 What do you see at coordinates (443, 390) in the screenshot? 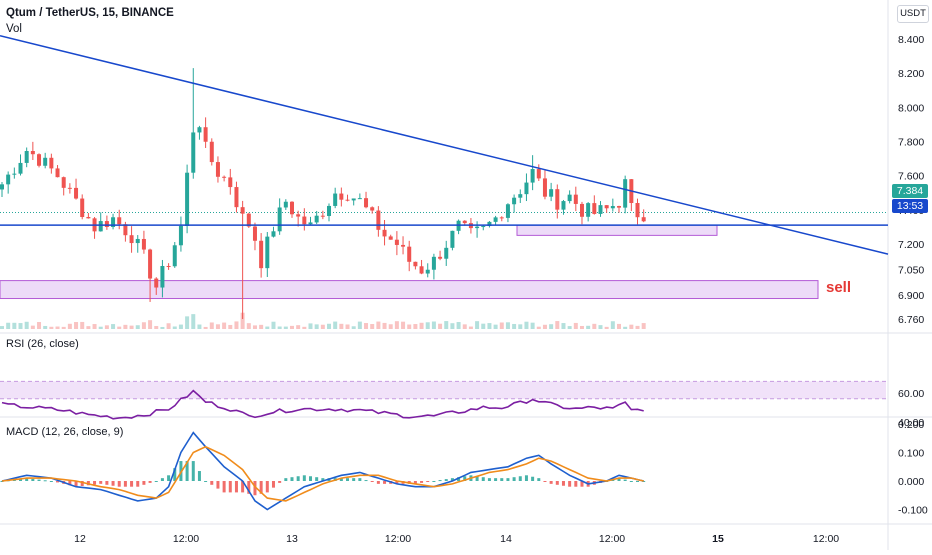
I see `rsi-band` at bounding box center [443, 390].